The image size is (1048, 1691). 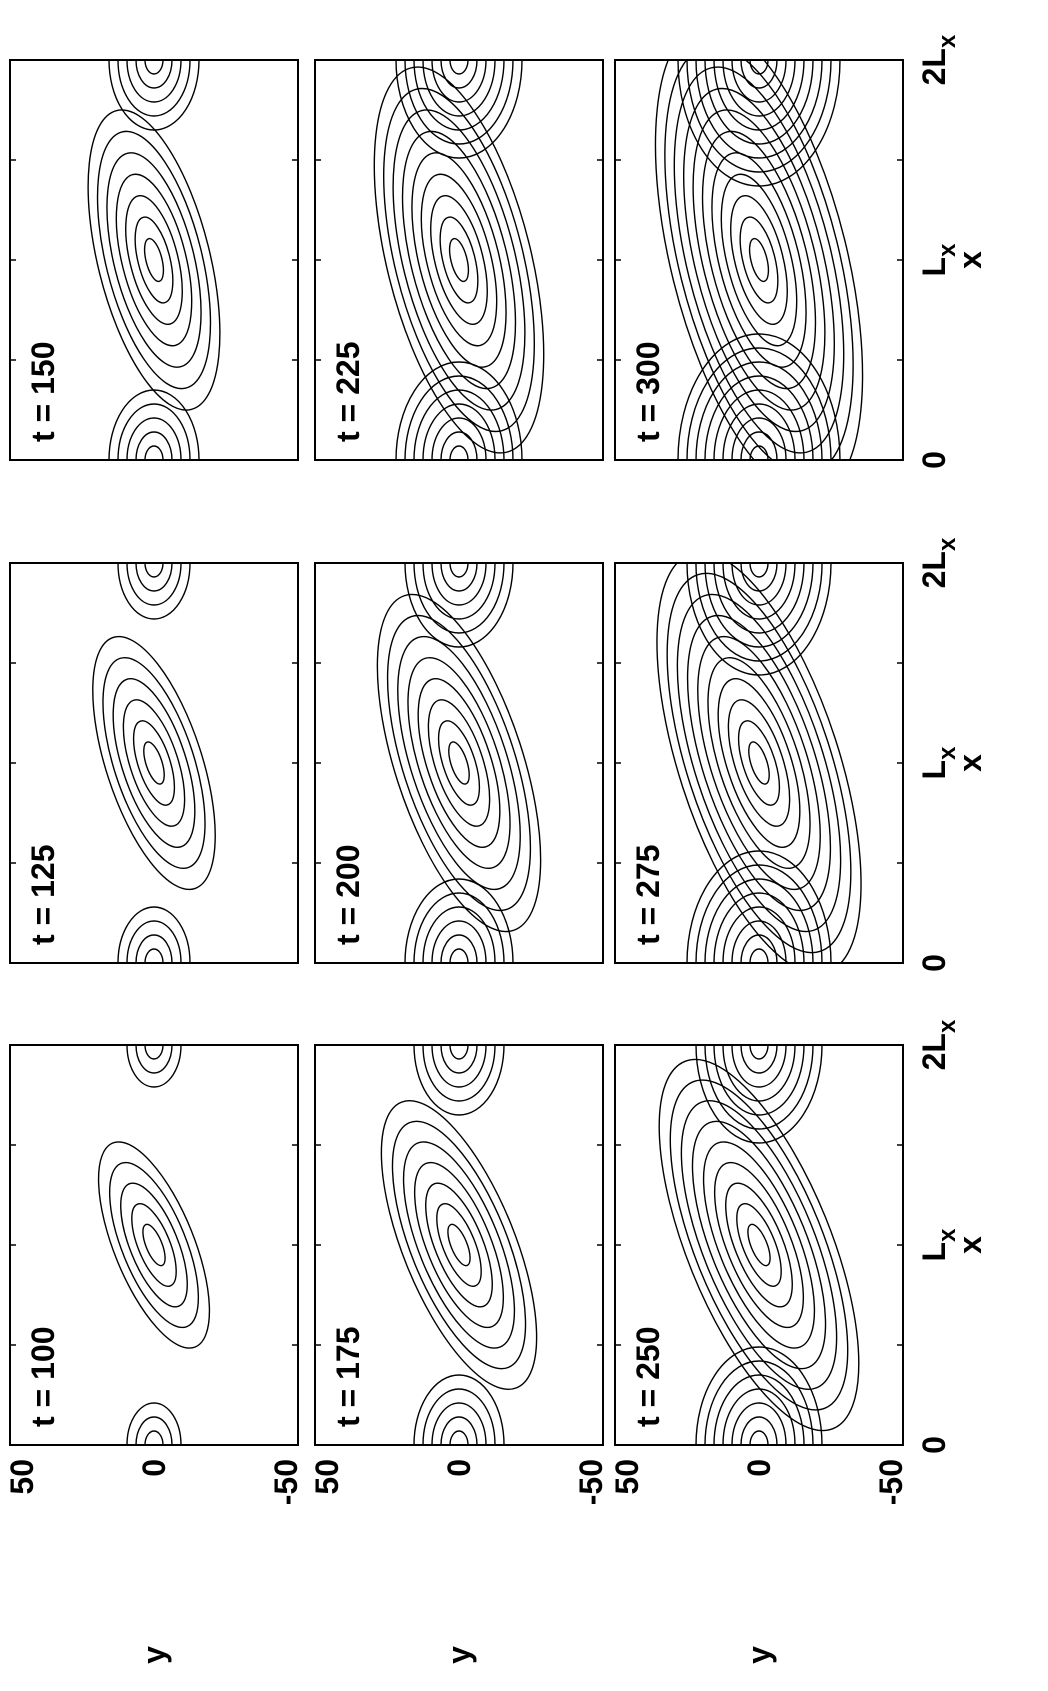 I want to click on x-tick-label: 2Lx, so click(x=938, y=1044).